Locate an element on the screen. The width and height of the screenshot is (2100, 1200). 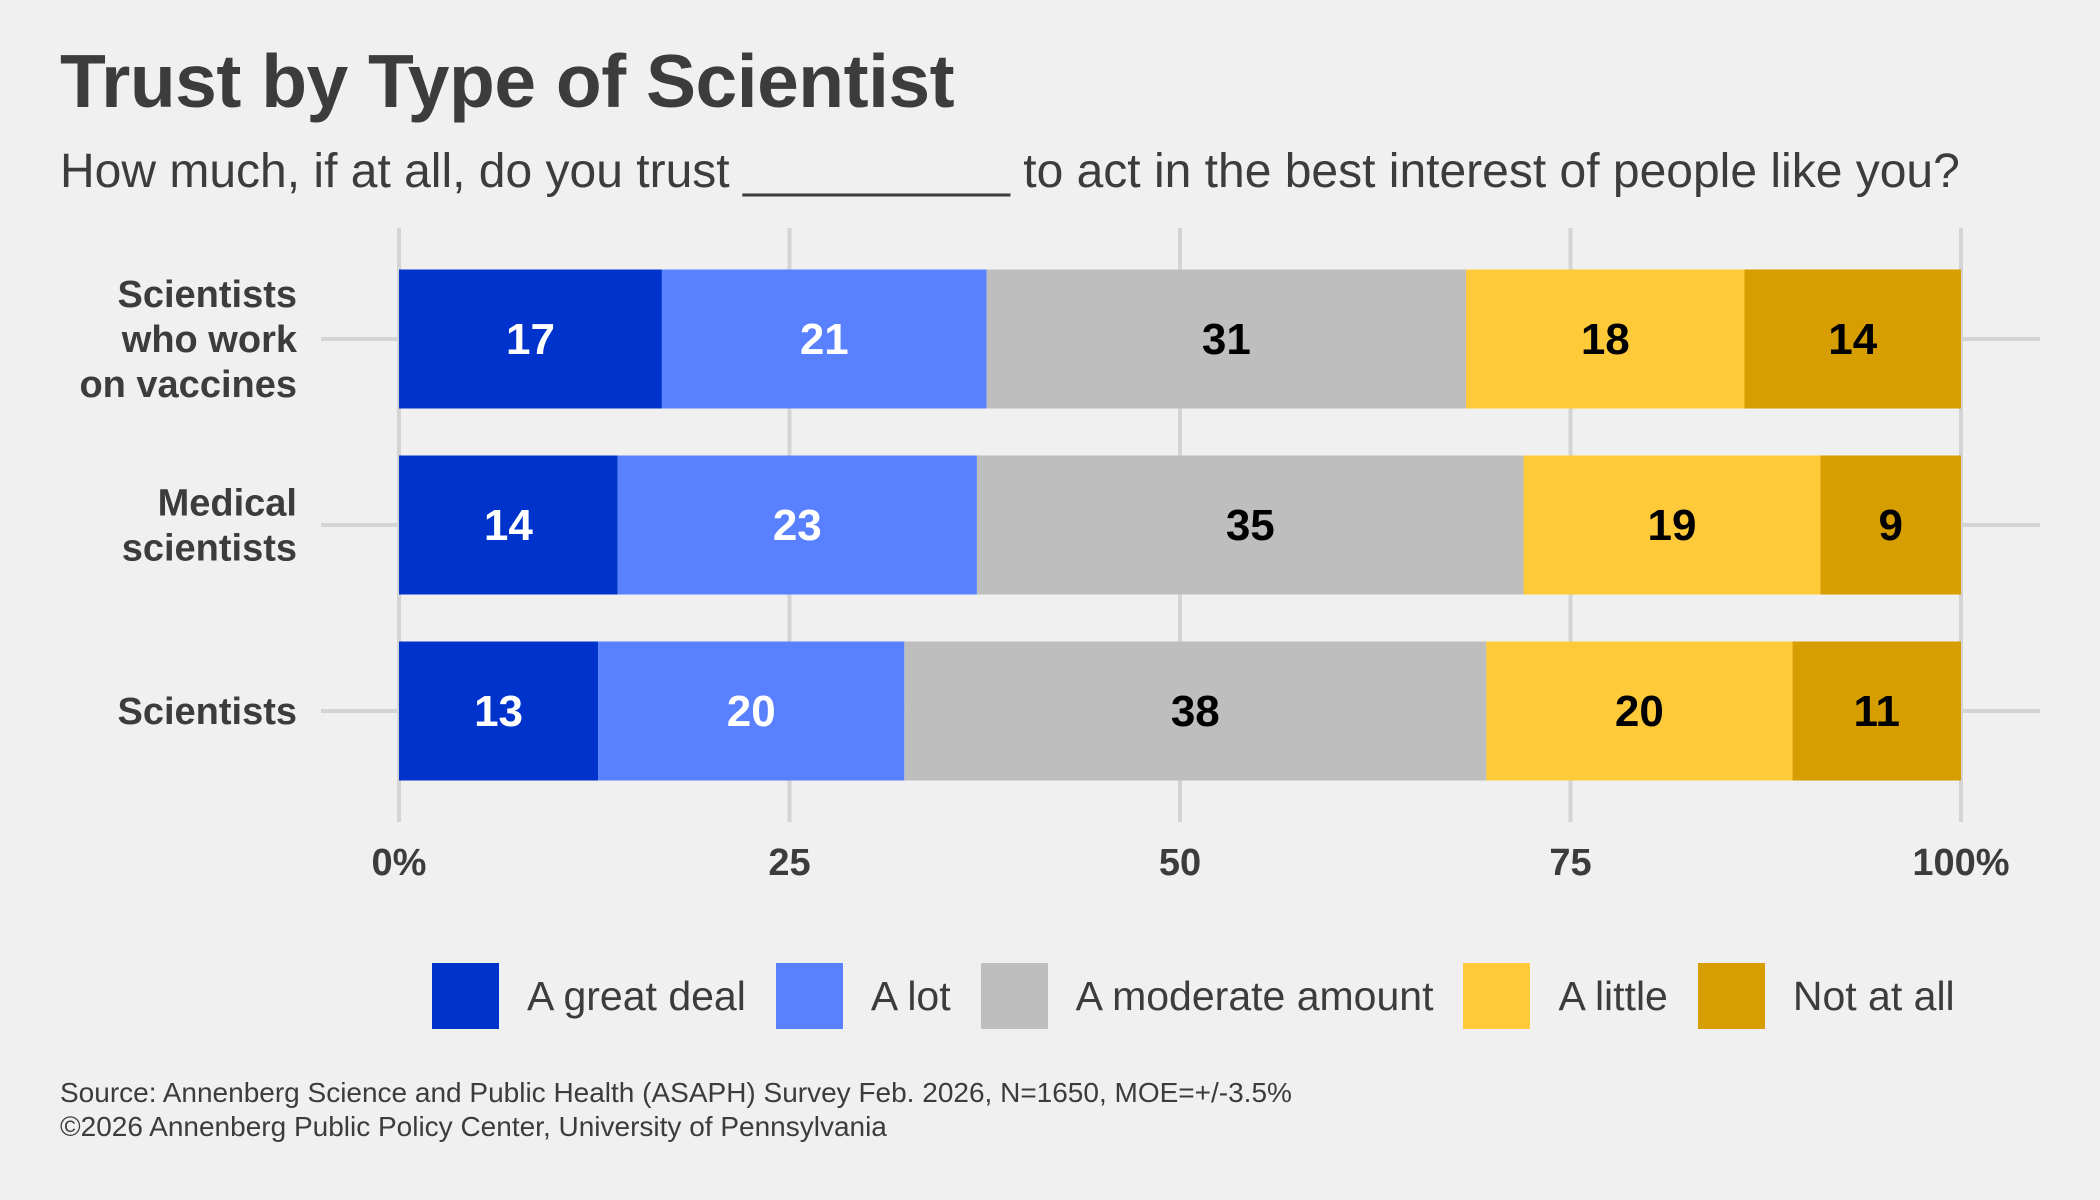
legend-item: A lot is located at coordinates (863, 996).